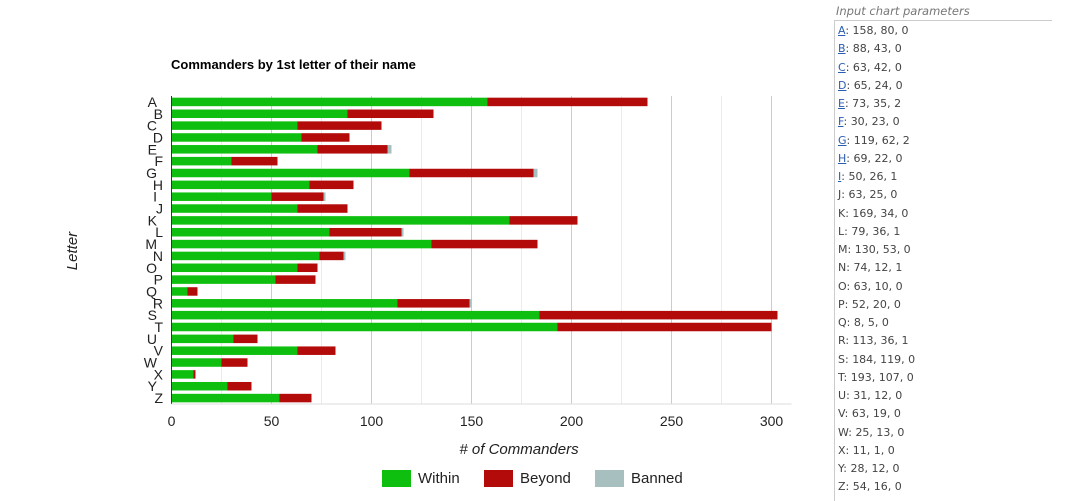 The height and width of the screenshot is (501, 1066). I want to click on bar-within-s, so click(355, 315).